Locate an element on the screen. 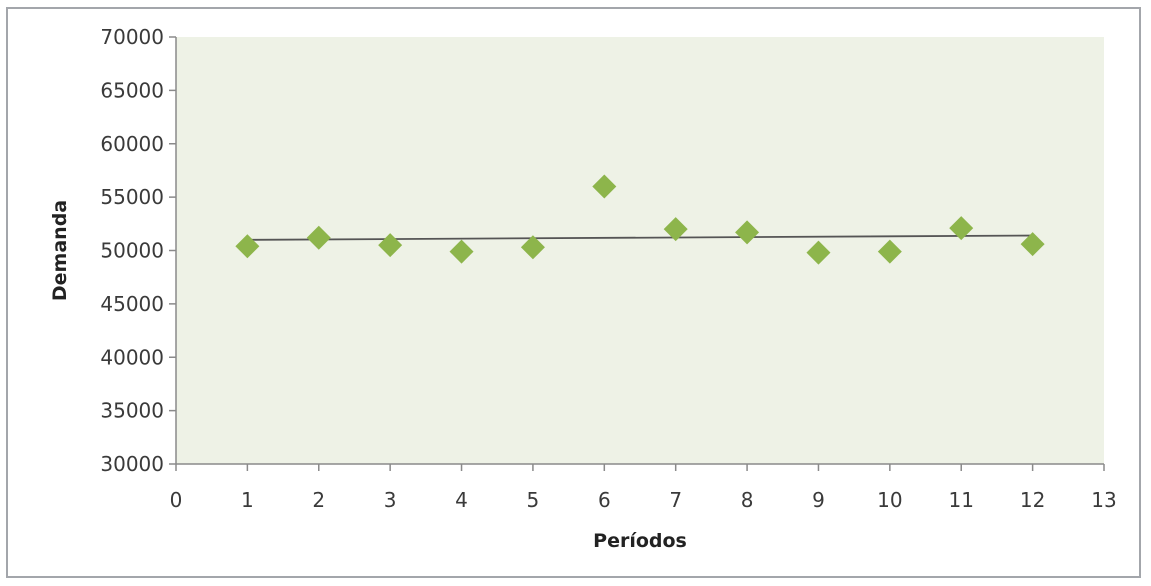 The width and height of the screenshot is (1151, 586). y-tick-label: 70000 is located at coordinates (132, 37).